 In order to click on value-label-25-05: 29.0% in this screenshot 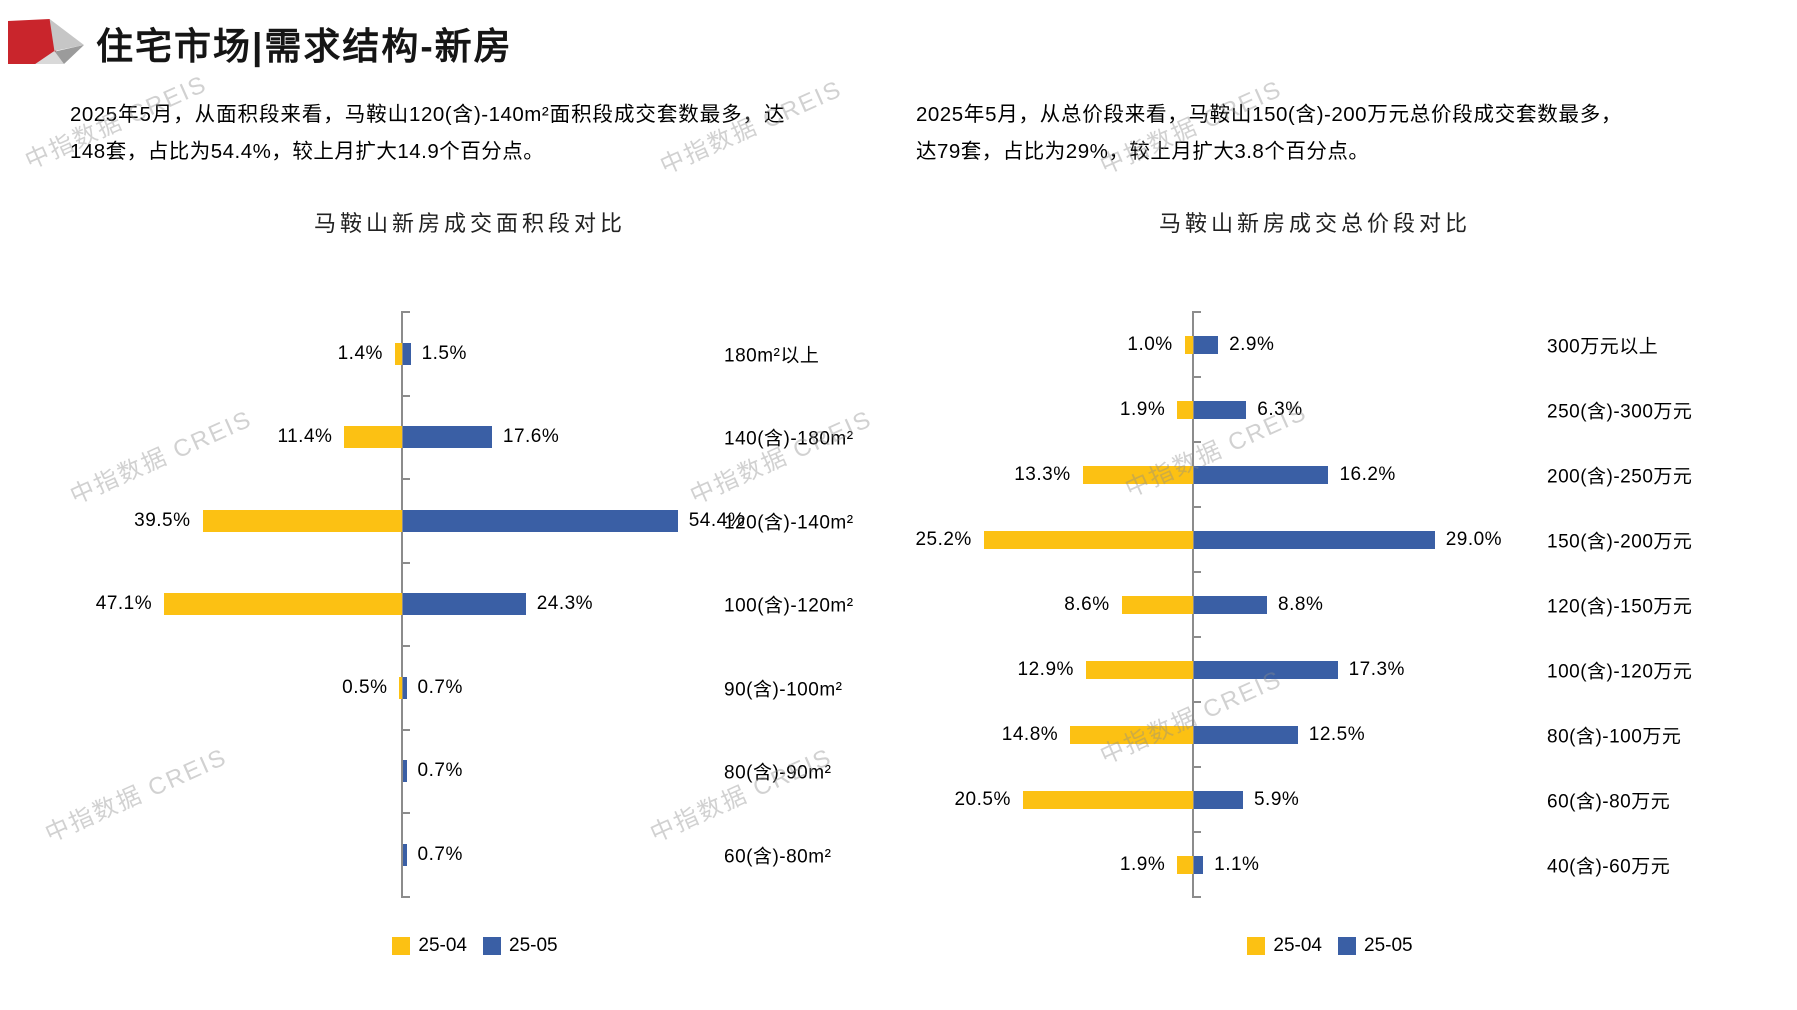, I will do `click(1474, 539)`.